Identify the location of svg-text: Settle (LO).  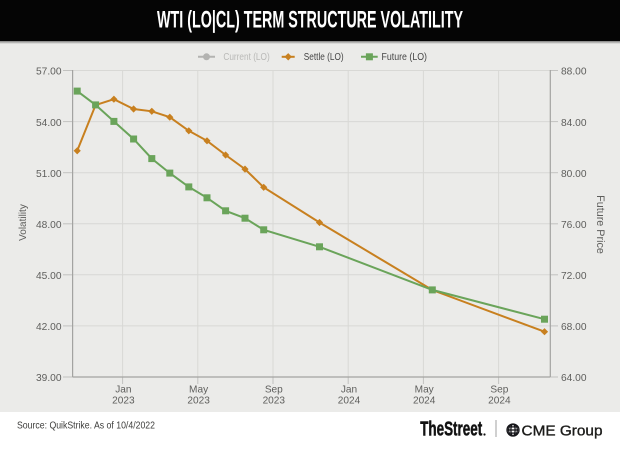
(324, 57).